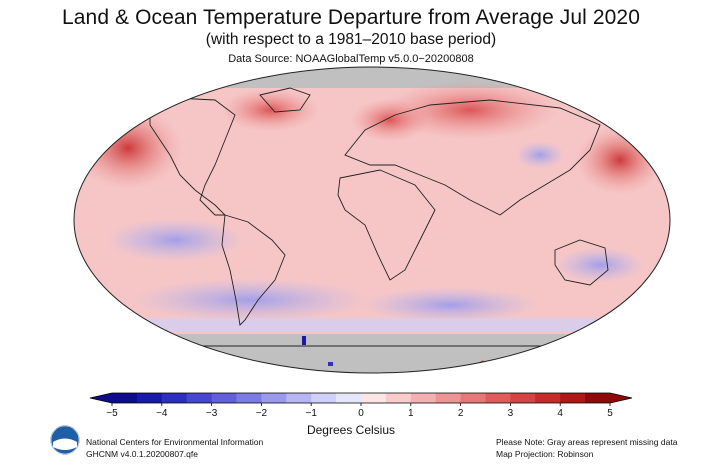  I want to click on colorbar-tick-label: −1, so click(311, 413).